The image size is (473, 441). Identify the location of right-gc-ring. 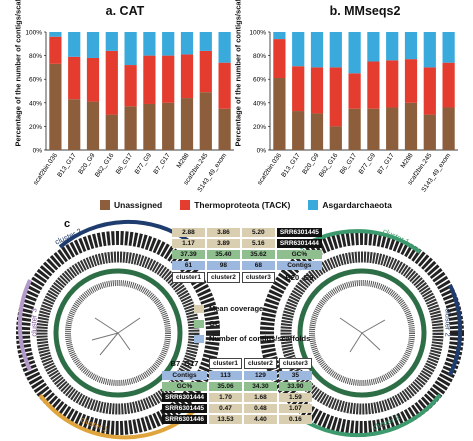
(362, 333).